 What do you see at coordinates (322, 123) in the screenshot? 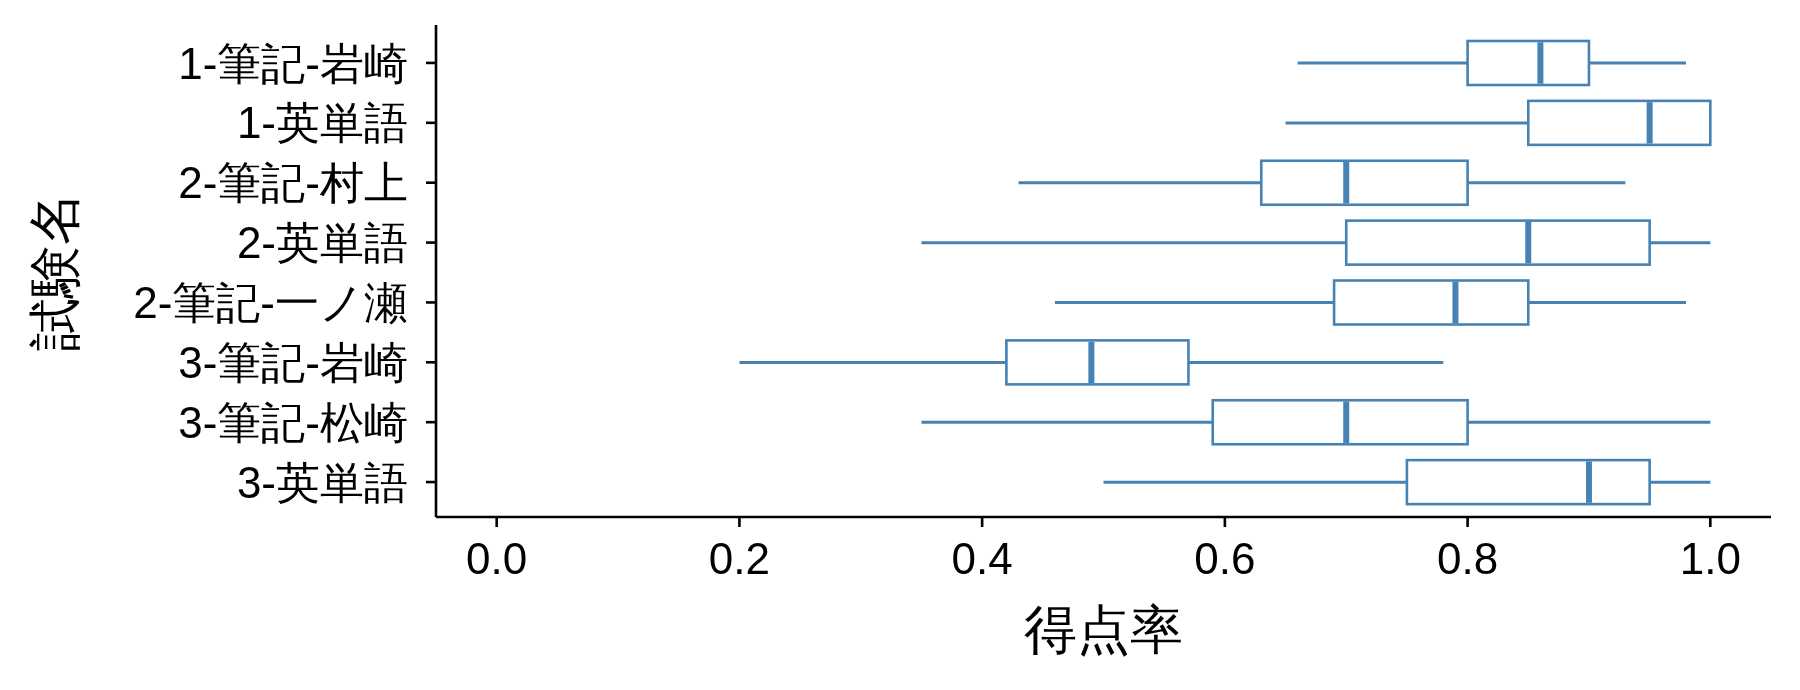
I see `y-tick-label: 1-英単語` at bounding box center [322, 123].